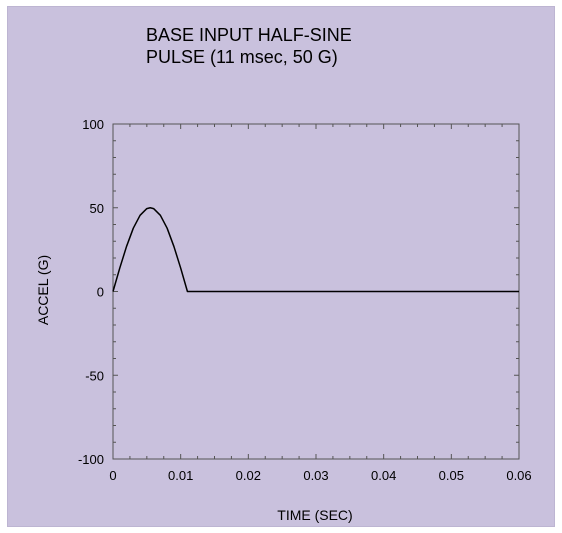 The height and width of the screenshot is (533, 562). What do you see at coordinates (112, 475) in the screenshot?
I see `x-tick-label: 0` at bounding box center [112, 475].